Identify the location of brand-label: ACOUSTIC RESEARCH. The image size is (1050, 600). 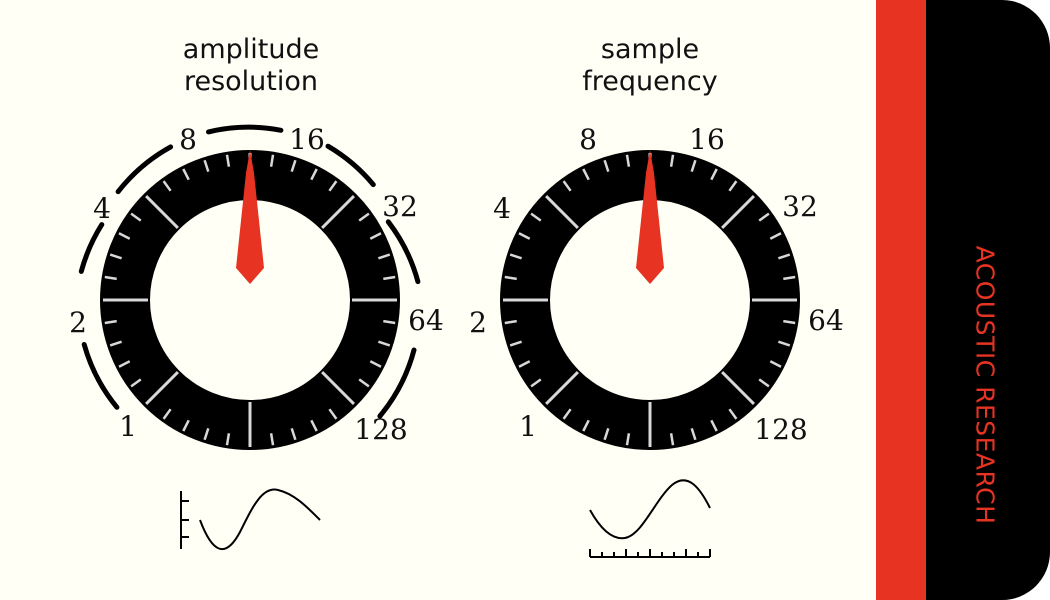
(985, 385).